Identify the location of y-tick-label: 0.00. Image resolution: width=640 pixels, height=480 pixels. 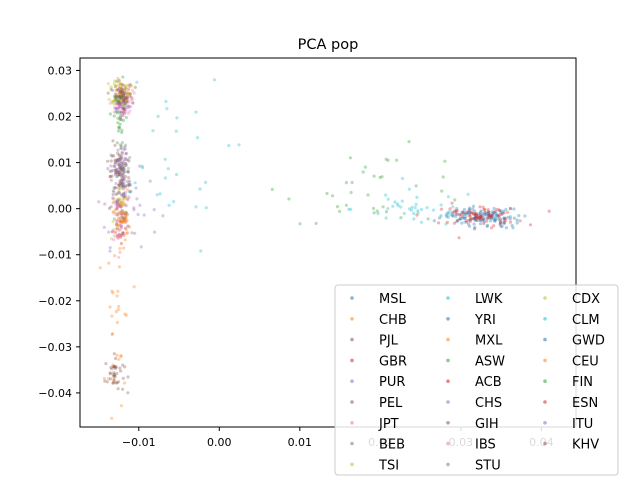
(60, 209).